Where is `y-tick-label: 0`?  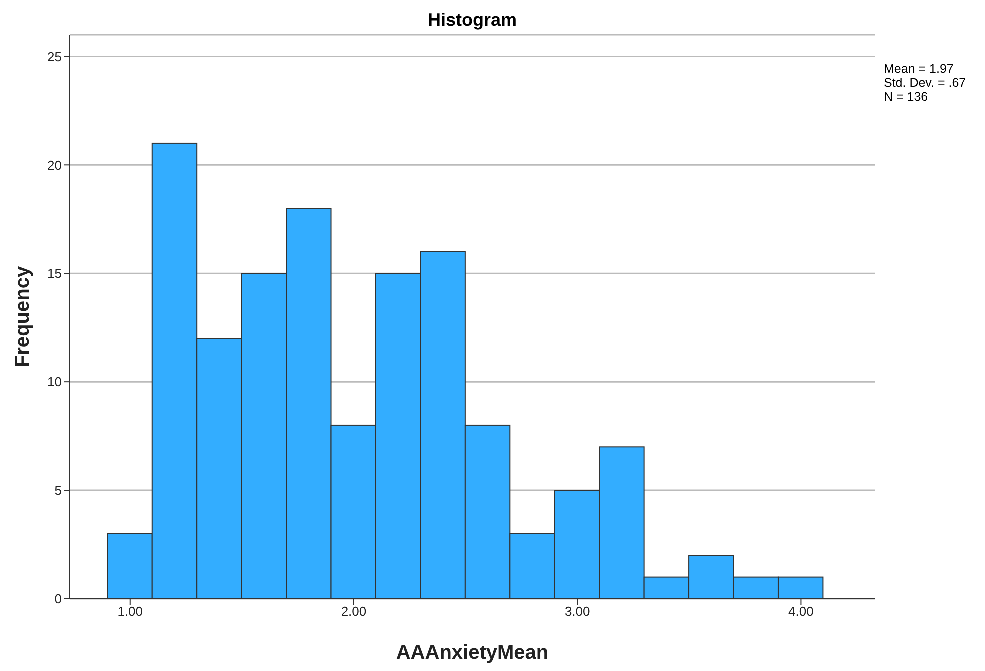 y-tick-label: 0 is located at coordinates (58, 599).